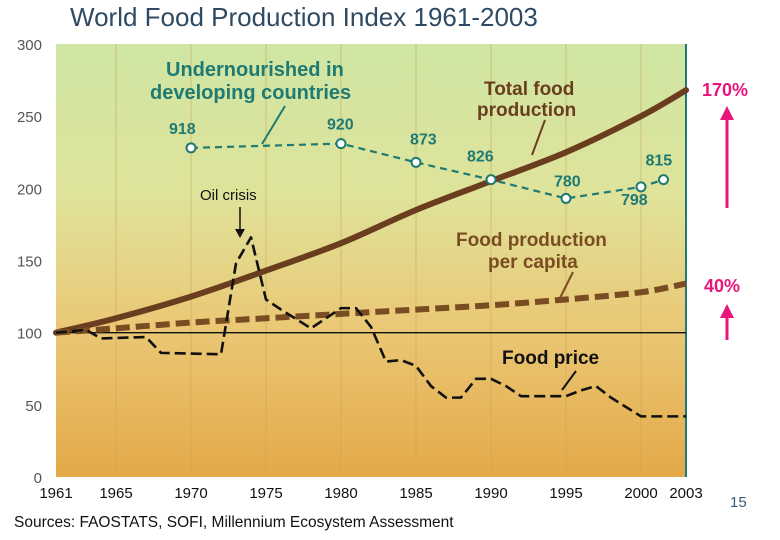  What do you see at coordinates (304, 17) in the screenshot?
I see `chart-title: World Food Production Index 1961-2003` at bounding box center [304, 17].